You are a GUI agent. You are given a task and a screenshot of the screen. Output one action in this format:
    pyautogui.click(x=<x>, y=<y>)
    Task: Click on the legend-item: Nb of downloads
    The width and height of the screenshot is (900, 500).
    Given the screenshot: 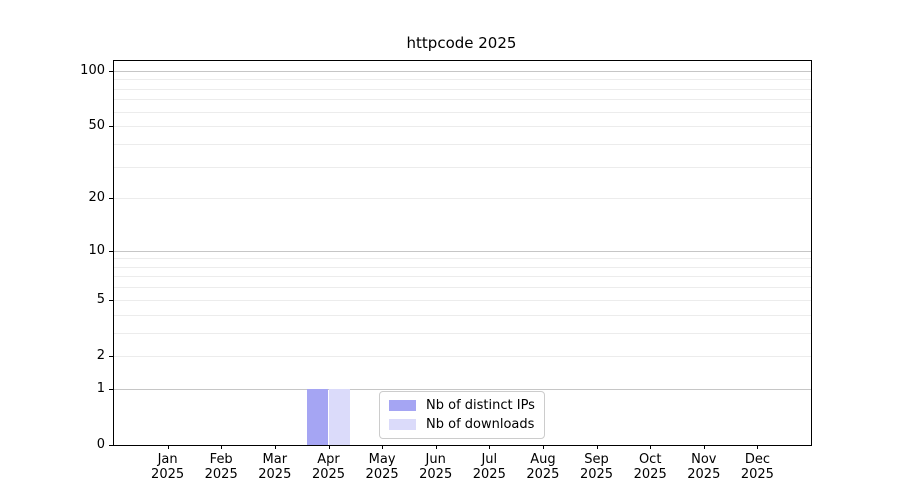 What is the action you would take?
    pyautogui.click(x=462, y=424)
    